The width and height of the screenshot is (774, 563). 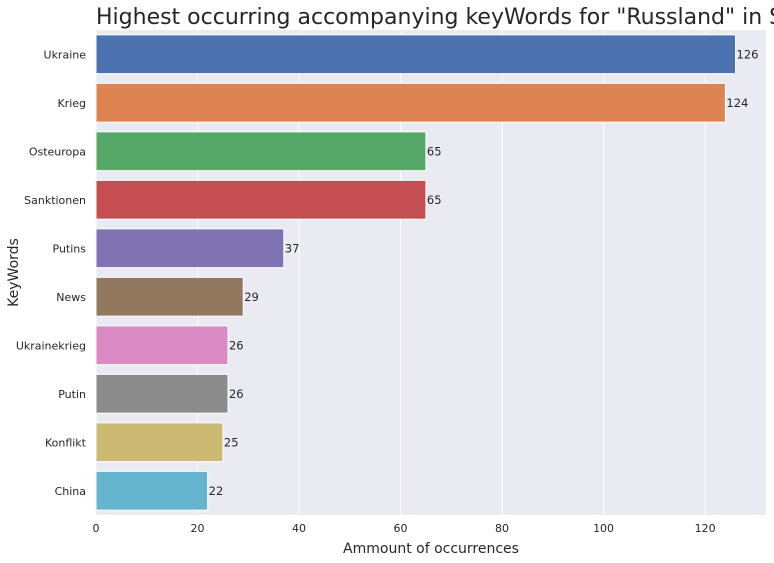 What do you see at coordinates (66, 442) in the screenshot?
I see `y-tick-label: Konflikt` at bounding box center [66, 442].